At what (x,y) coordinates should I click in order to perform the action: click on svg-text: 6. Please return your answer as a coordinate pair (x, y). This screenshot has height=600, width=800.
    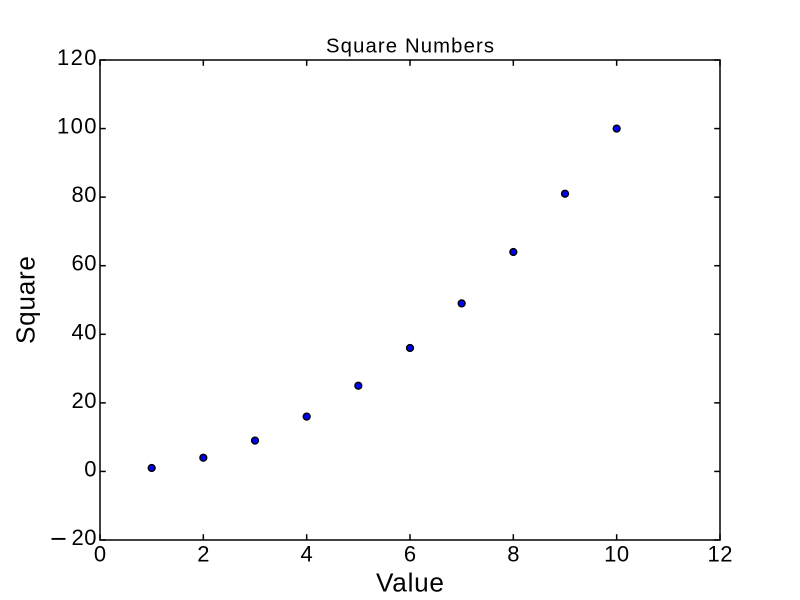
    Looking at the image, I should click on (410, 553).